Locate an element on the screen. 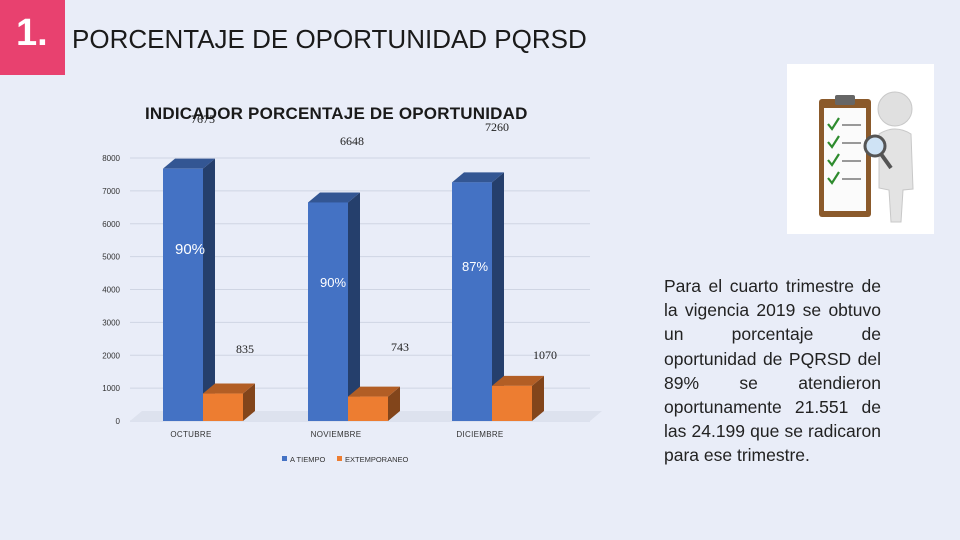  data-label-a-tiempo: 7260 is located at coordinates (497, 127).